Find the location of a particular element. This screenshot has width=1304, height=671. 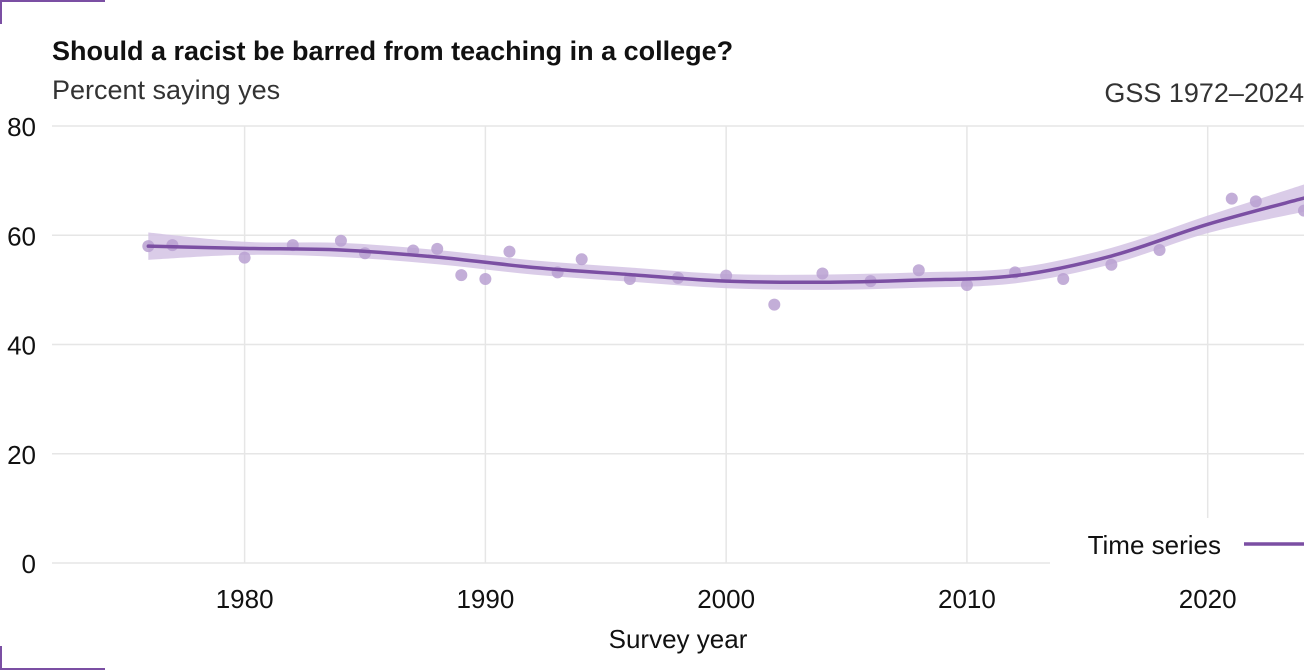

x-tick-labels: 1980 1990 2000 2010 2020 is located at coordinates (726, 599).